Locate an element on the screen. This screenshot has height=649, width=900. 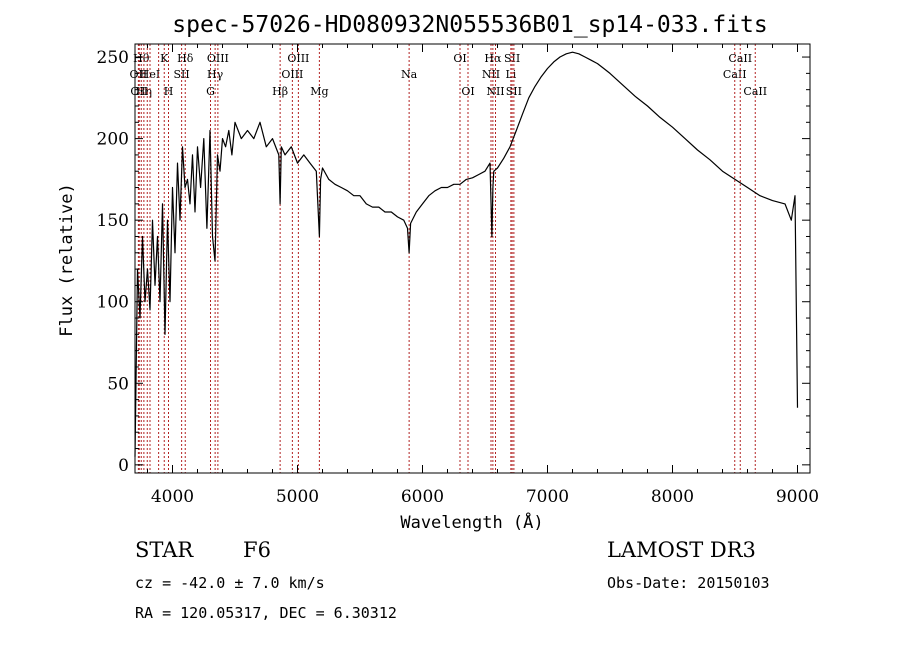
y-tick-label: 50 is located at coordinates (118, 384).